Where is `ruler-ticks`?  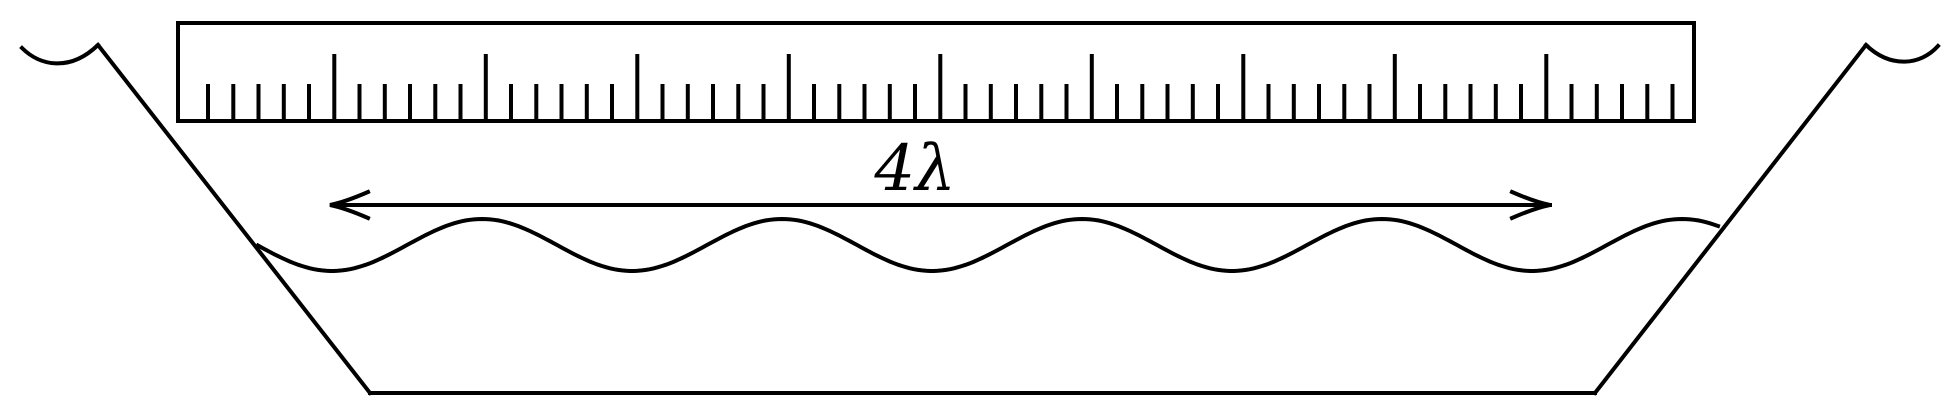
ruler-ticks is located at coordinates (940, 88).